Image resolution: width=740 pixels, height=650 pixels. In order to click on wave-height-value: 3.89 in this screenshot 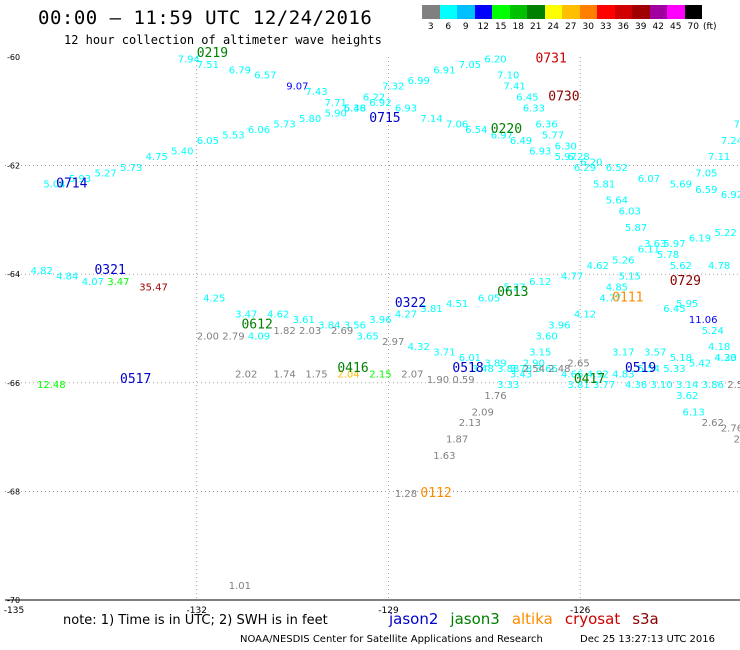, I will do `click(495, 364)`.